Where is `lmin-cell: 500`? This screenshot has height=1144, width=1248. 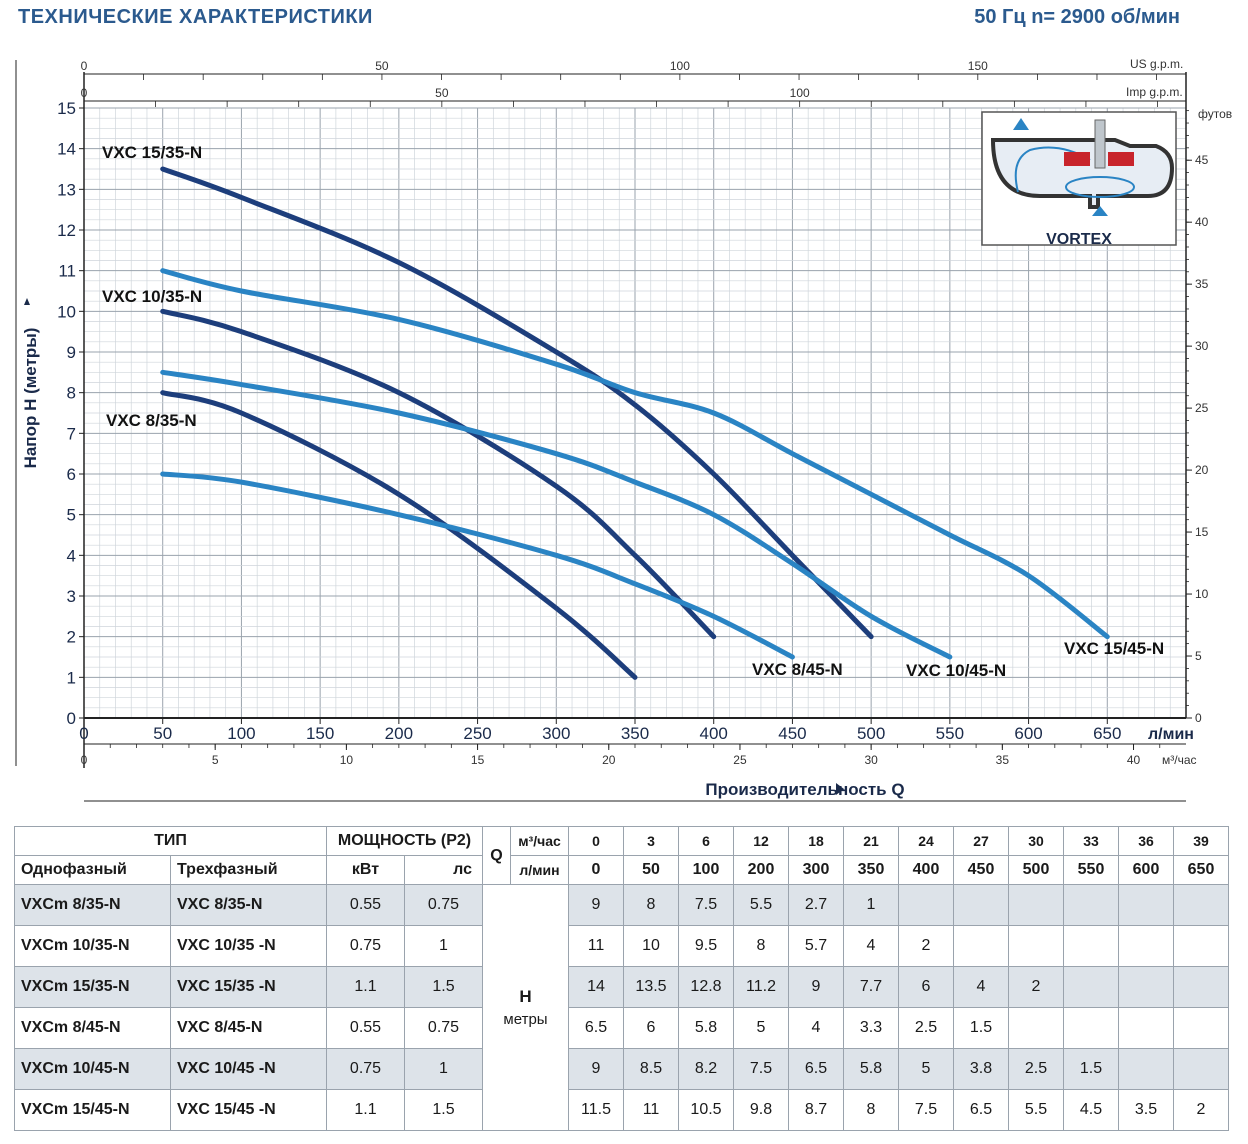
lmin-cell: 500 is located at coordinates (1036, 870).